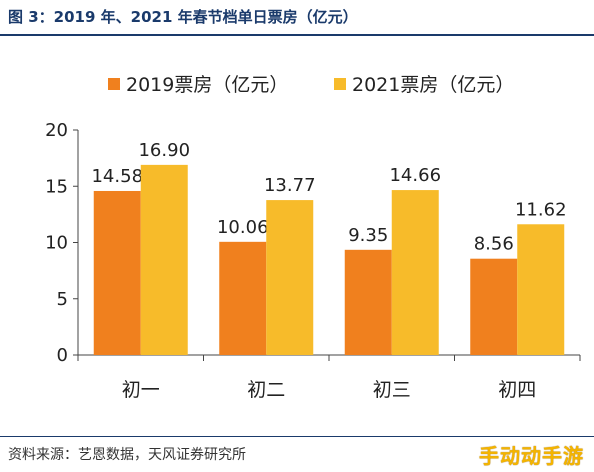 Image resolution: width=594 pixels, height=472 pixels. Describe the element at coordinates (266, 390) in the screenshot. I see `x-category-label: 初二` at that location.